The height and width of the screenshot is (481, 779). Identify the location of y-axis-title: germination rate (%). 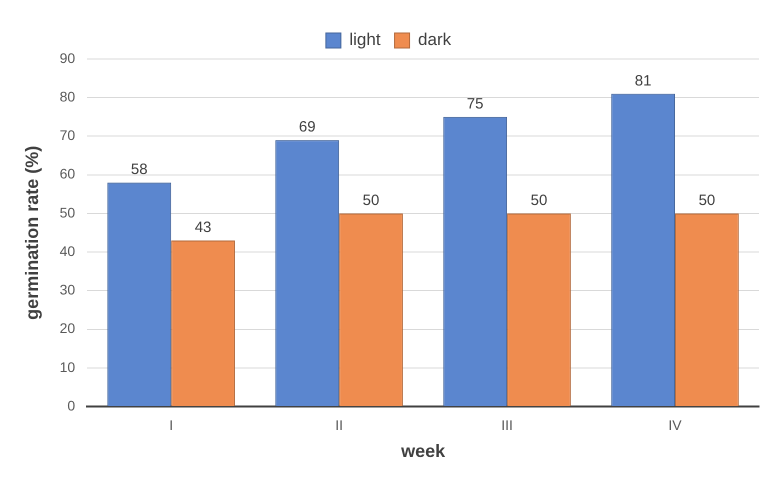
(32, 233).